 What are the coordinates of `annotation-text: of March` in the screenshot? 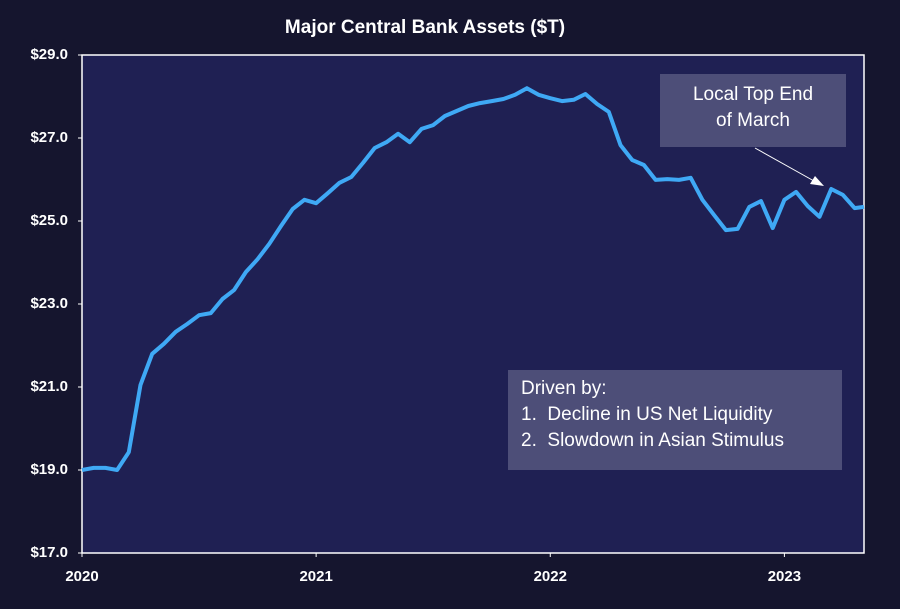 It's located at (753, 120).